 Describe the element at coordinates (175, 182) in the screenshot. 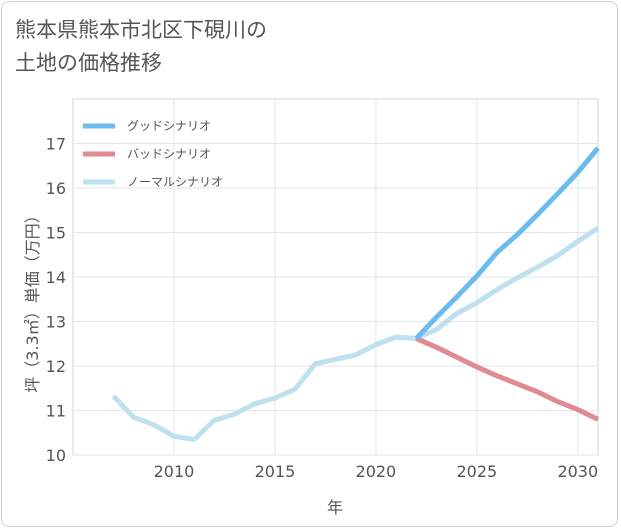

I see `legend-label-normal: ノーマルシナリオ` at that location.